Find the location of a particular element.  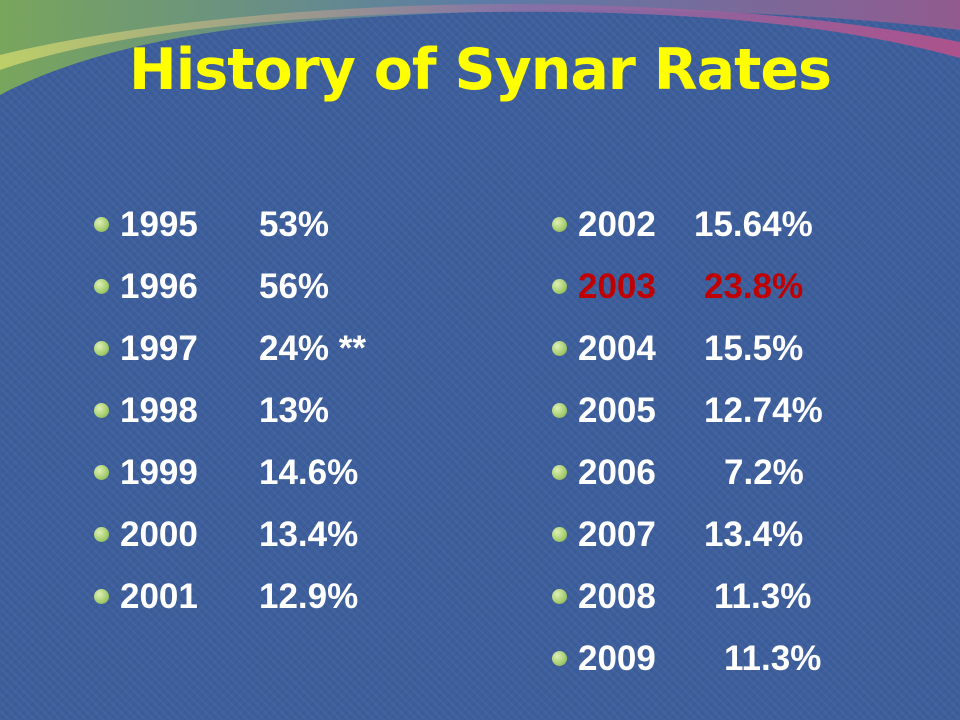

year-label: 2001 is located at coordinates (159, 596).